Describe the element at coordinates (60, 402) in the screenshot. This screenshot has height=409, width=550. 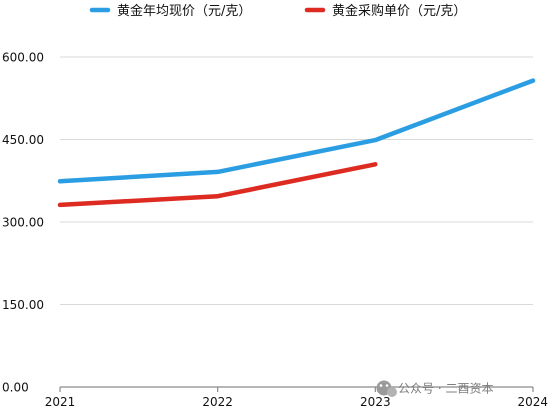
I see `x-tick-label: 2021` at that location.